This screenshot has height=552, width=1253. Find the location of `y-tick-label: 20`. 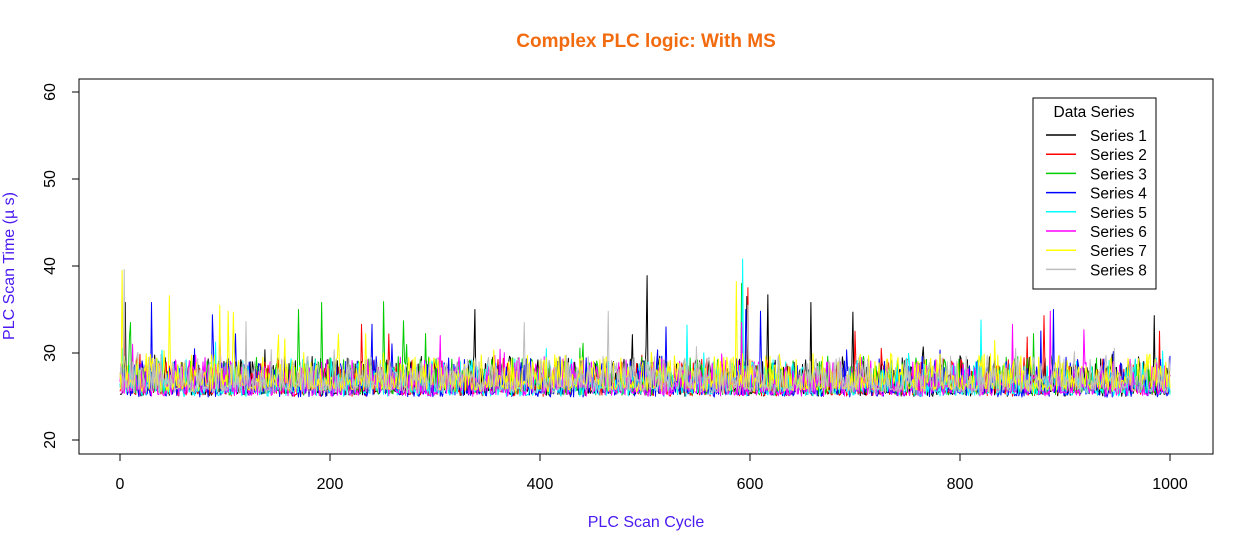

y-tick-label: 20 is located at coordinates (50, 440).